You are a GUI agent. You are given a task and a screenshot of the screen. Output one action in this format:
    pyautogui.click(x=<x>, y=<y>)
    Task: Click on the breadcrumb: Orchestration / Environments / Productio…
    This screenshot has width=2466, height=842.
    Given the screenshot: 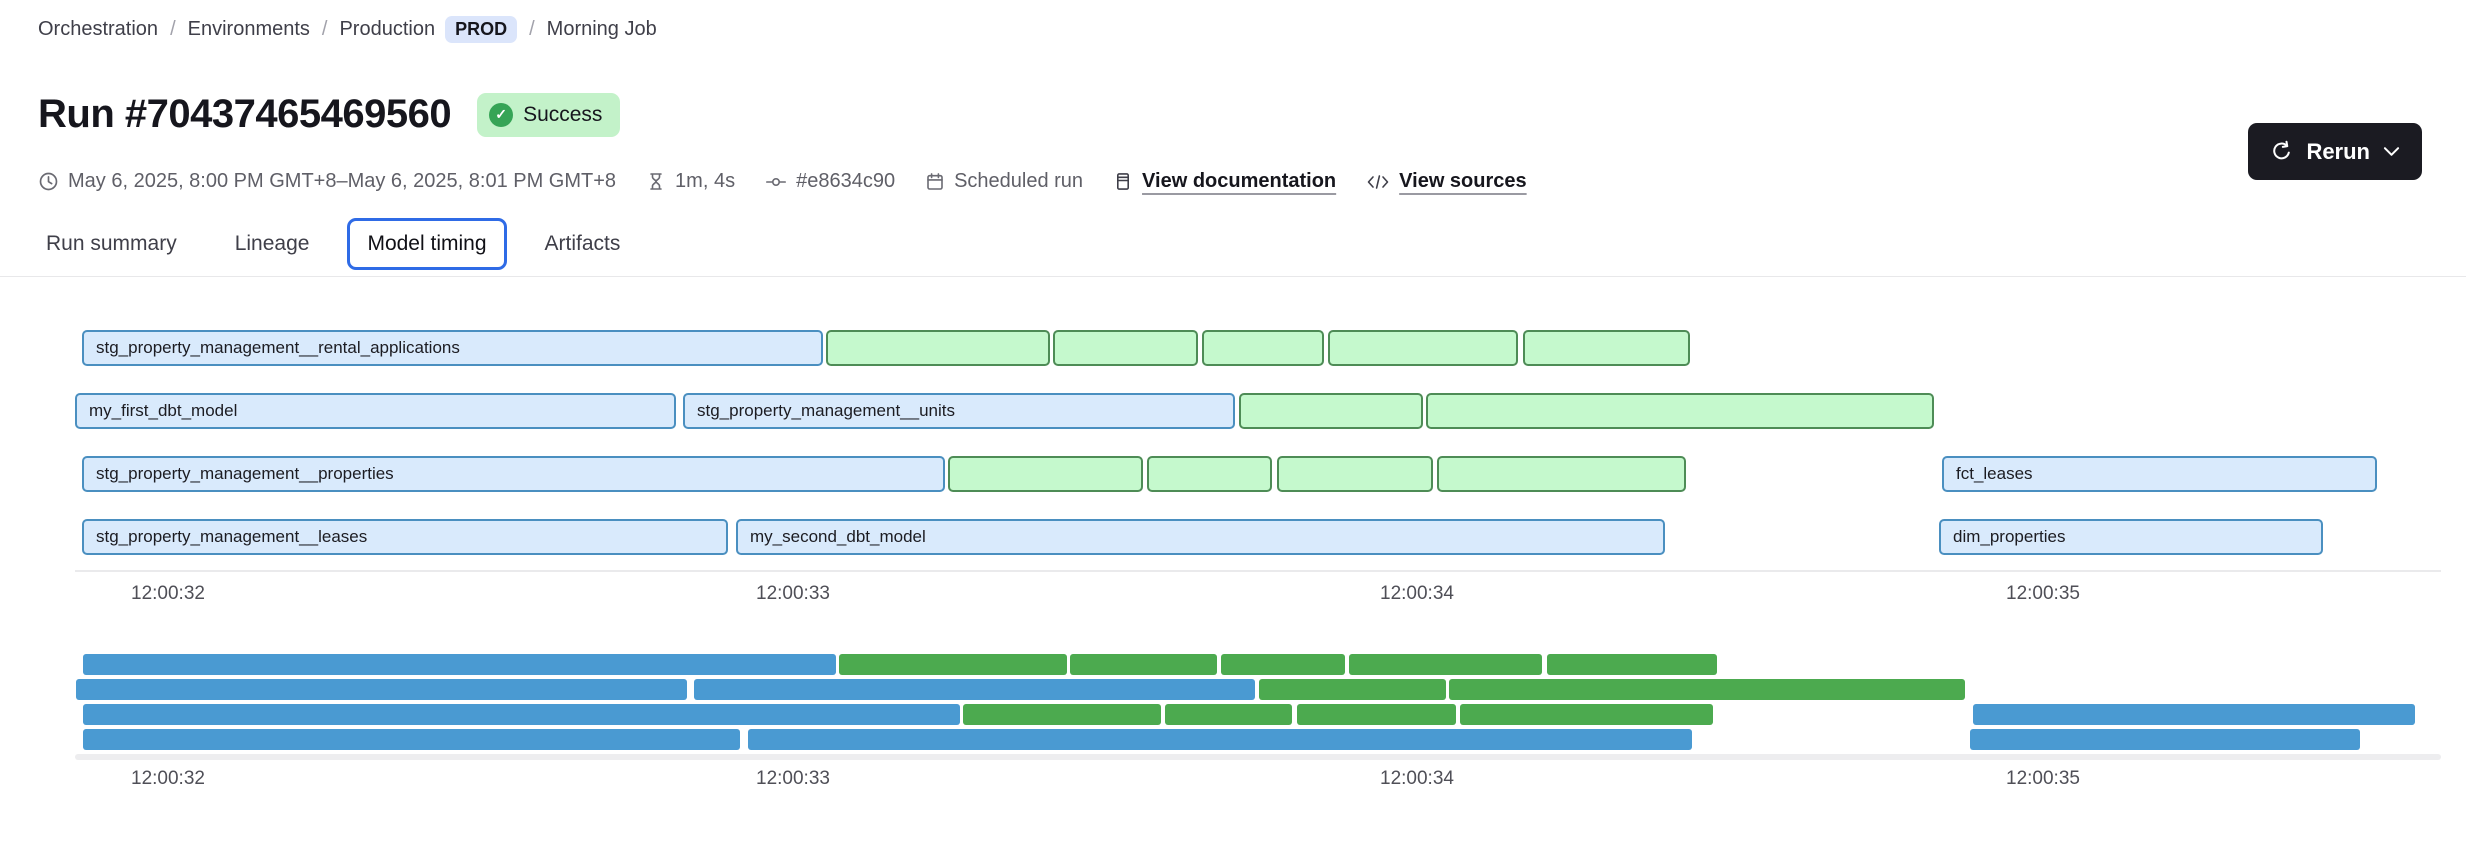 What is the action you would take?
    pyautogui.click(x=347, y=29)
    